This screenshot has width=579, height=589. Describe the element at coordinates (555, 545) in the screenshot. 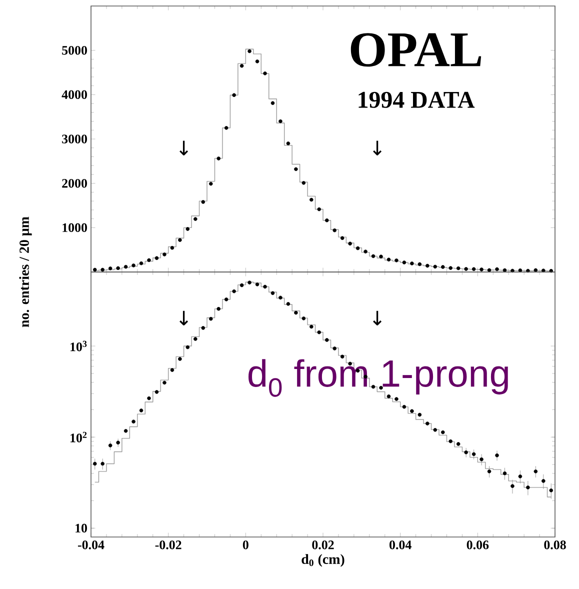

I see `x-tick-label: 0.08` at that location.